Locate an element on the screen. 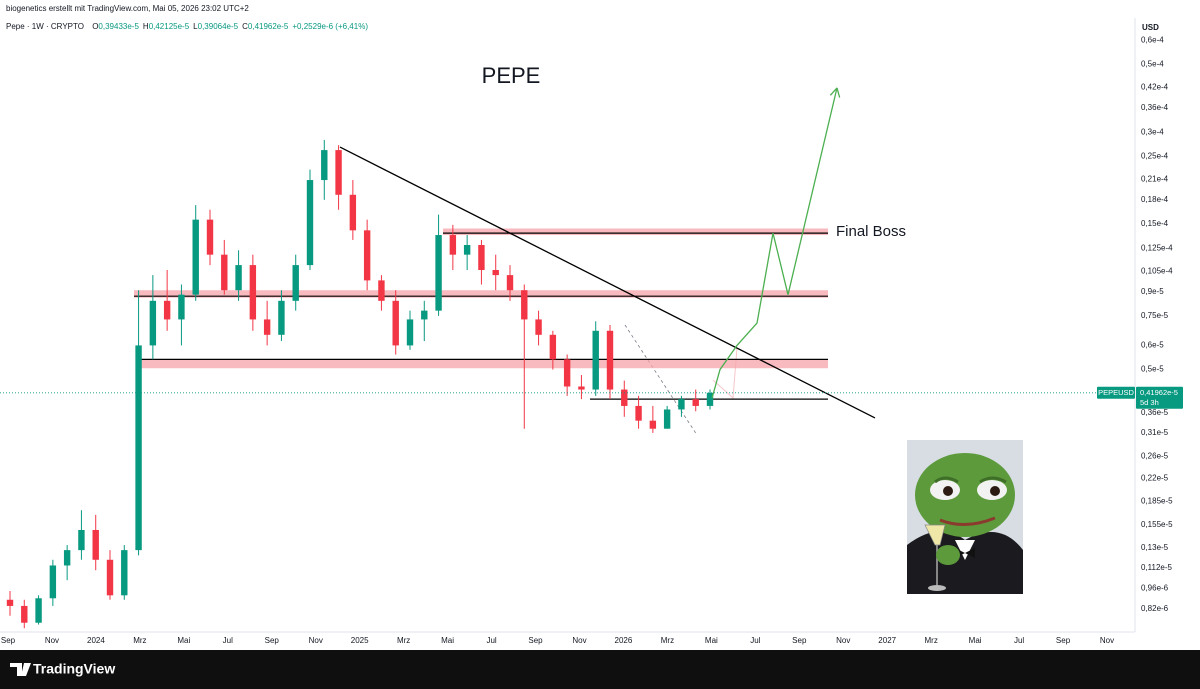 This screenshot has width=1200, height=689. zone is located at coordinates (483, 364).